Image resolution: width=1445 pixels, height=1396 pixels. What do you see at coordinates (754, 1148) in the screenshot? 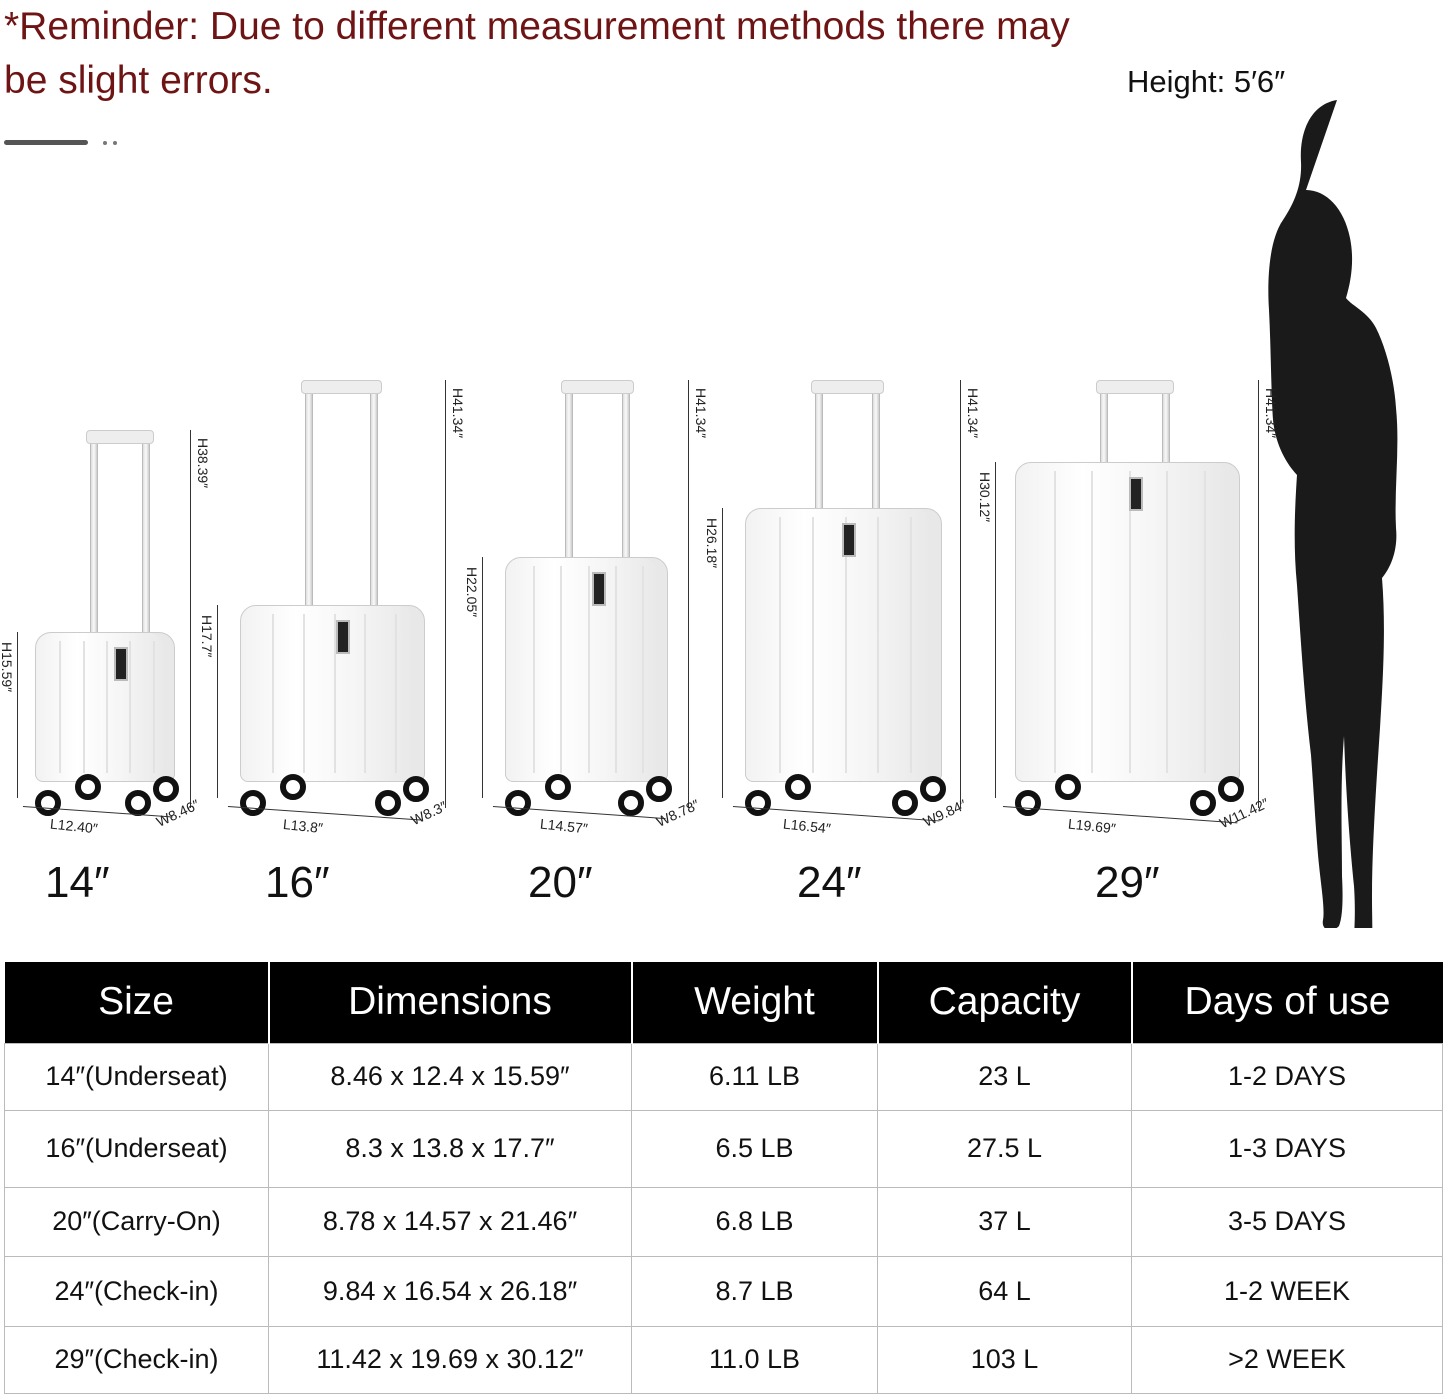
I see `table-cell: 6.5 LB` at bounding box center [754, 1148].